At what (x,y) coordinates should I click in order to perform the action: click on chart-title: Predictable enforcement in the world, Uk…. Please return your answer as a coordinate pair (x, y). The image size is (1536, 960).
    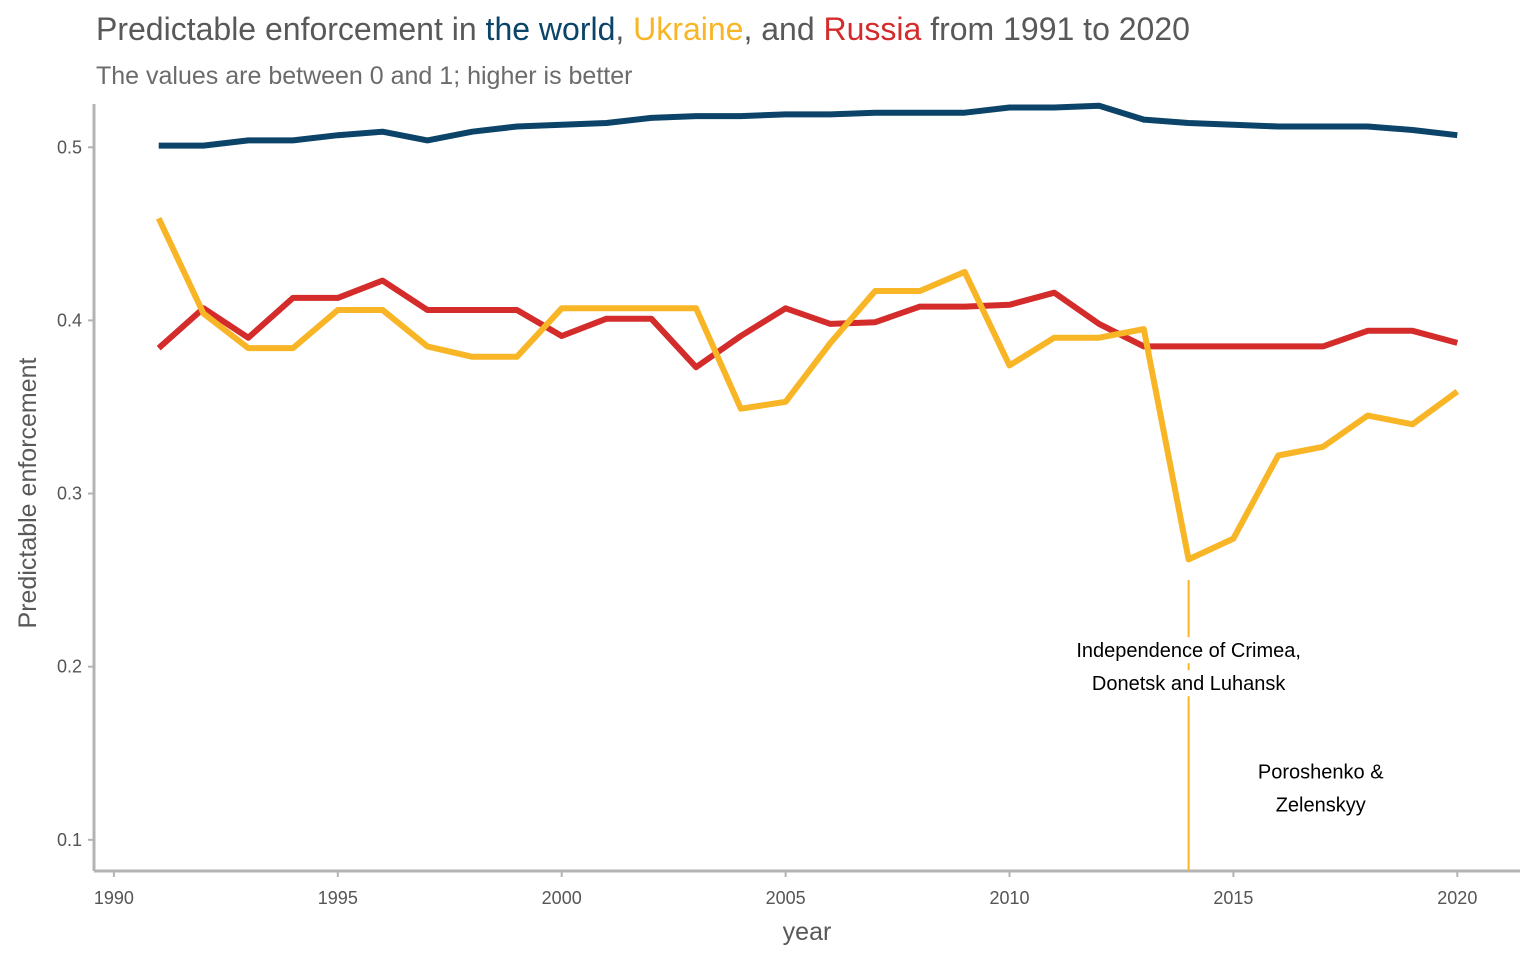
    Looking at the image, I should click on (643, 29).